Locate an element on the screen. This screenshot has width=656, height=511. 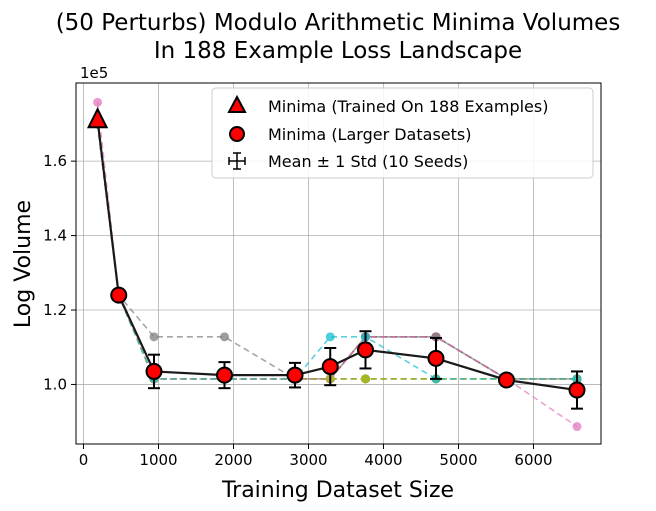
y-offset-label: 1e5 is located at coordinates (94, 73).